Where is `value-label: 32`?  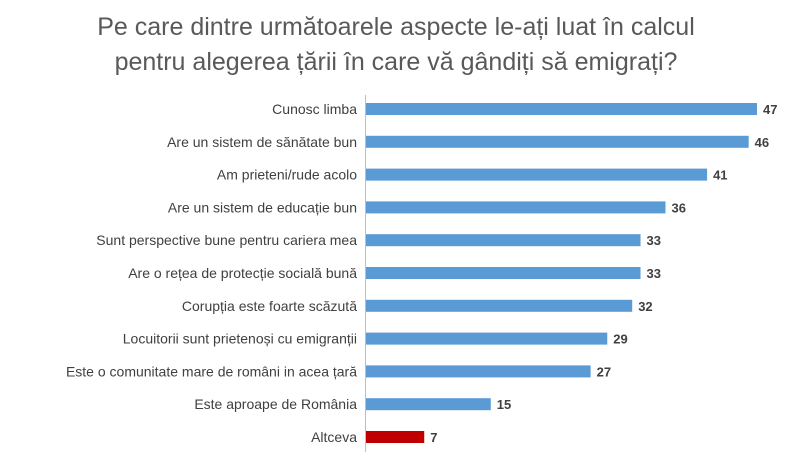 value-label: 32 is located at coordinates (645, 306).